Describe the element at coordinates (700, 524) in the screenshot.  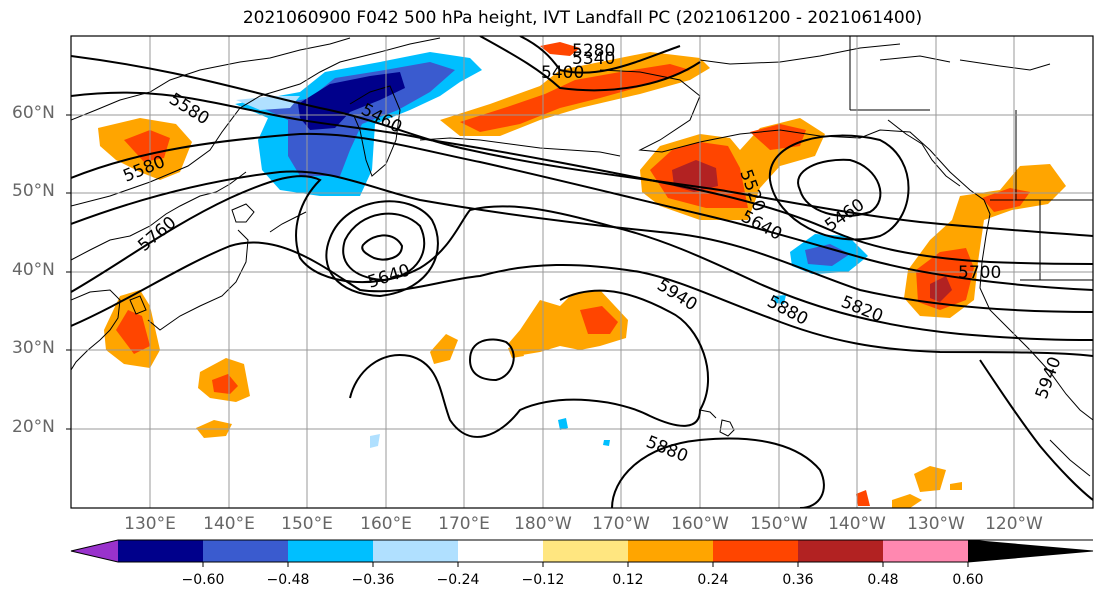
I see `lon-label: 160°W` at that location.